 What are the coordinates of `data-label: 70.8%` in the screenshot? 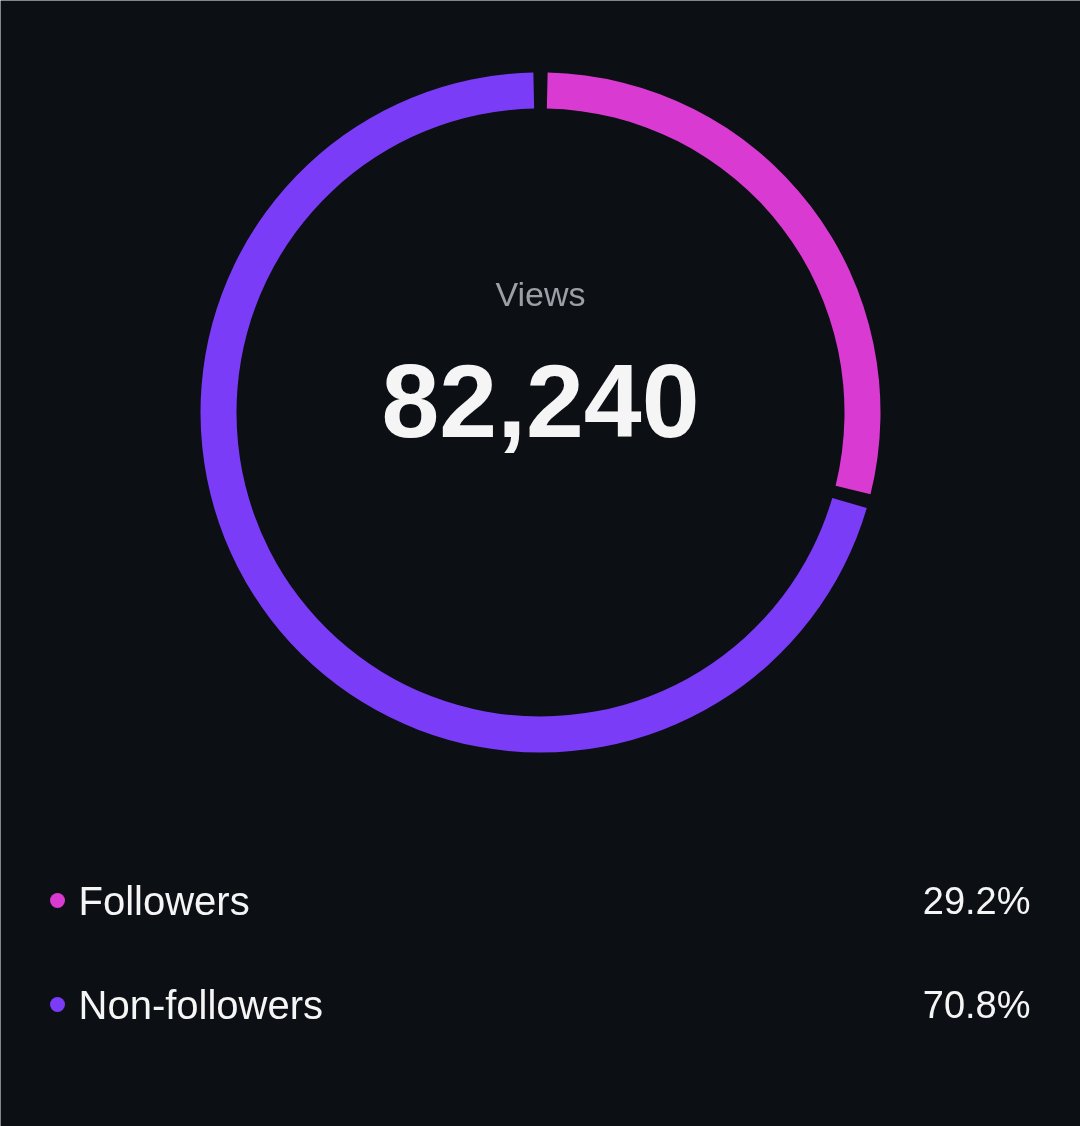 It's located at (976, 1004).